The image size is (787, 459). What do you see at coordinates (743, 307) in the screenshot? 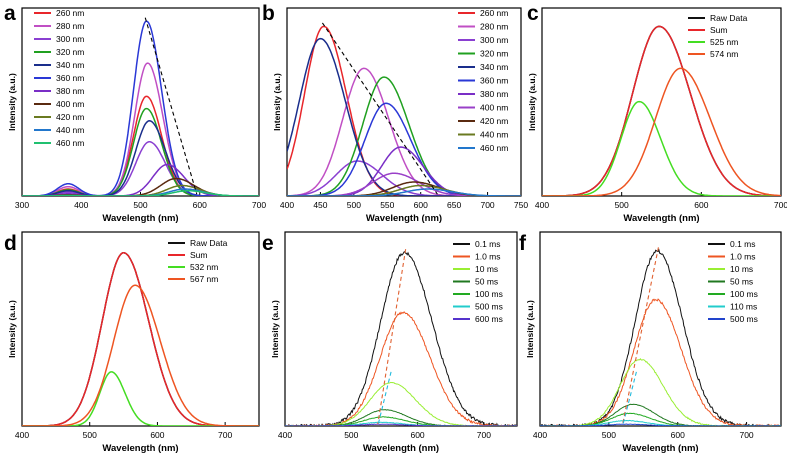
I see `legend-label: 110 ms` at bounding box center [743, 307].